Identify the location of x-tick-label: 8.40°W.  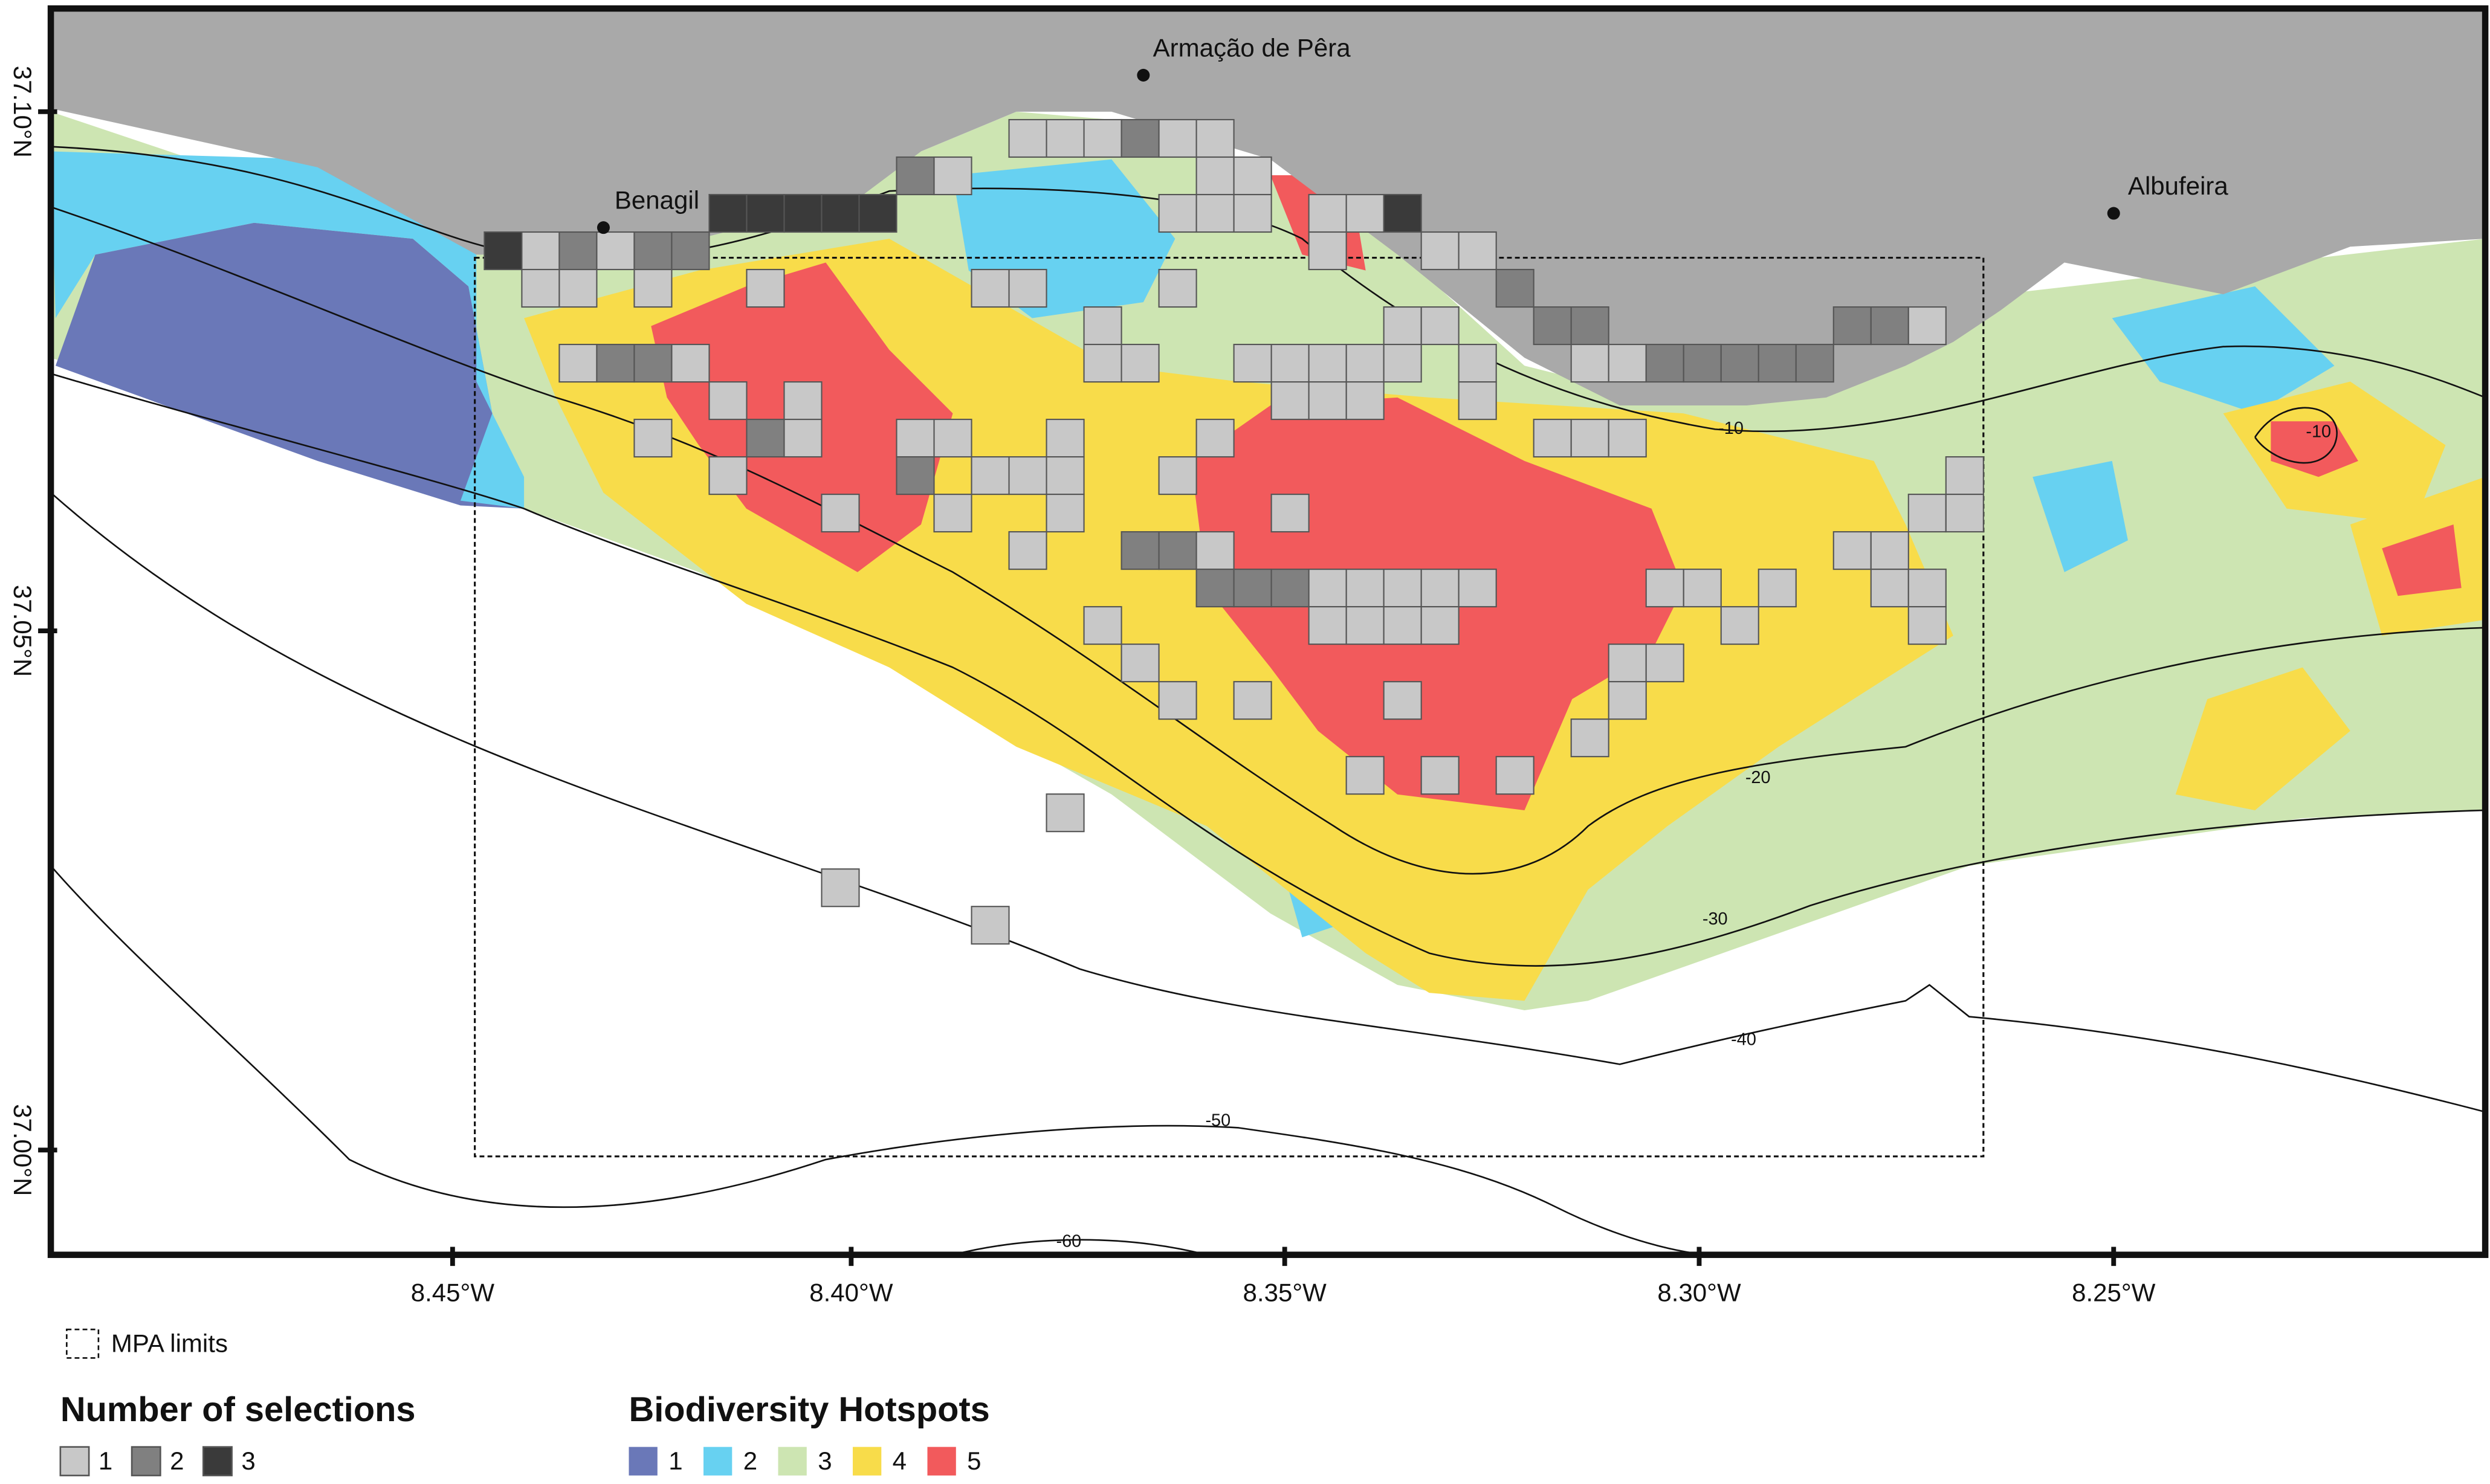
(851, 1292).